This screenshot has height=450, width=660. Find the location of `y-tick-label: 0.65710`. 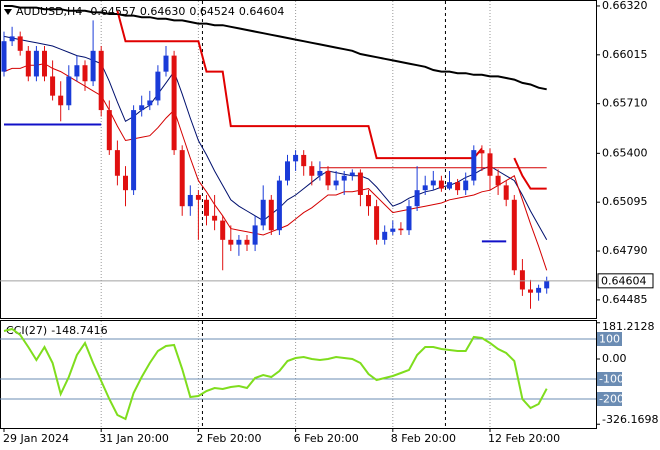

y-tick-label: 0.65710 is located at coordinates (625, 103).